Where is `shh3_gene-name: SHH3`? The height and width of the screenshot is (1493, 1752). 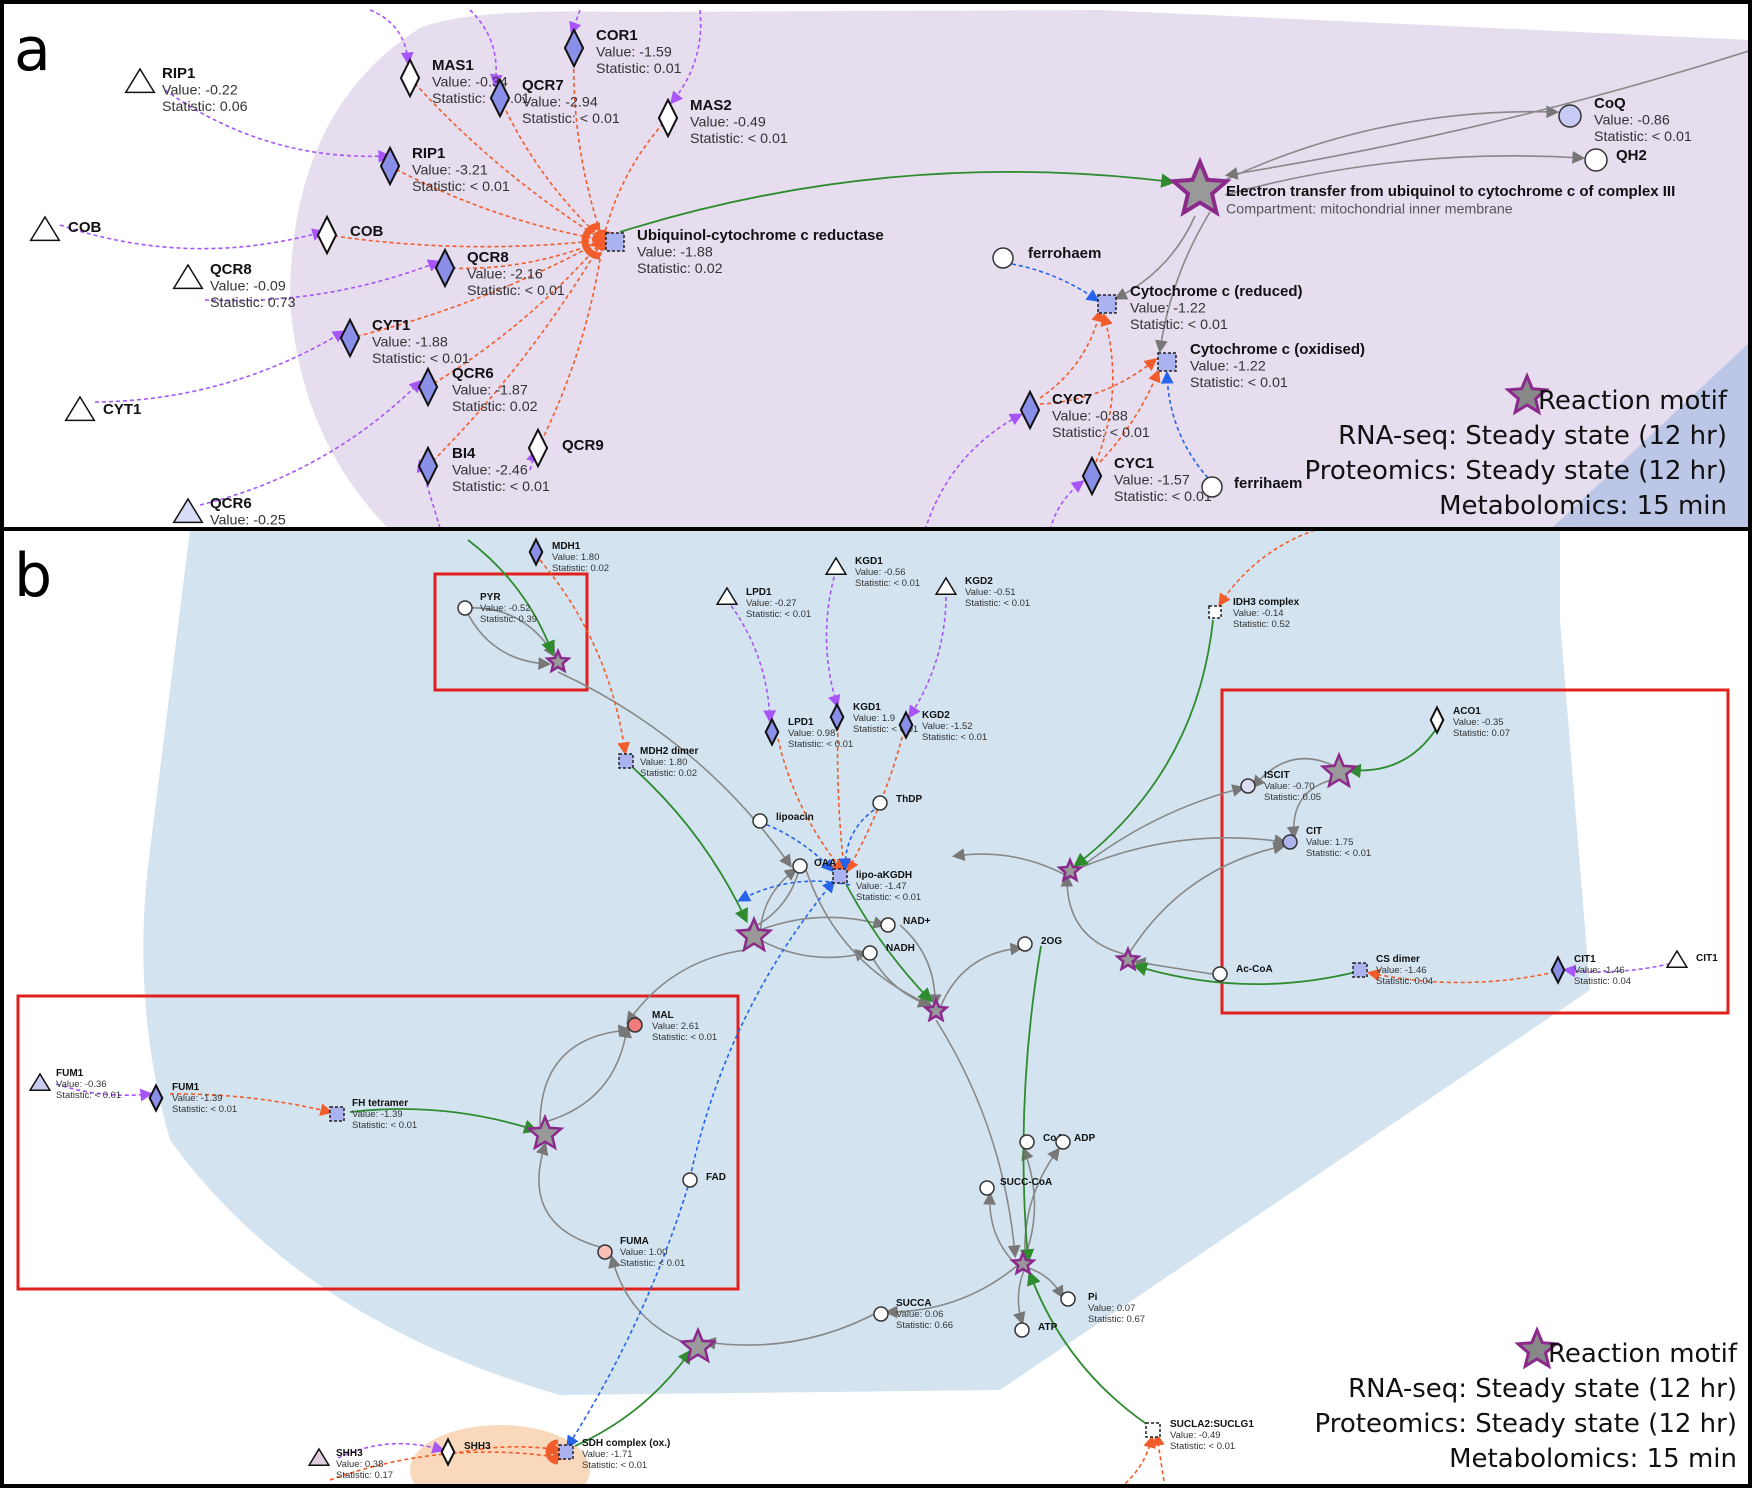
shh3_gene-name: SHH3 is located at coordinates (349, 1453).